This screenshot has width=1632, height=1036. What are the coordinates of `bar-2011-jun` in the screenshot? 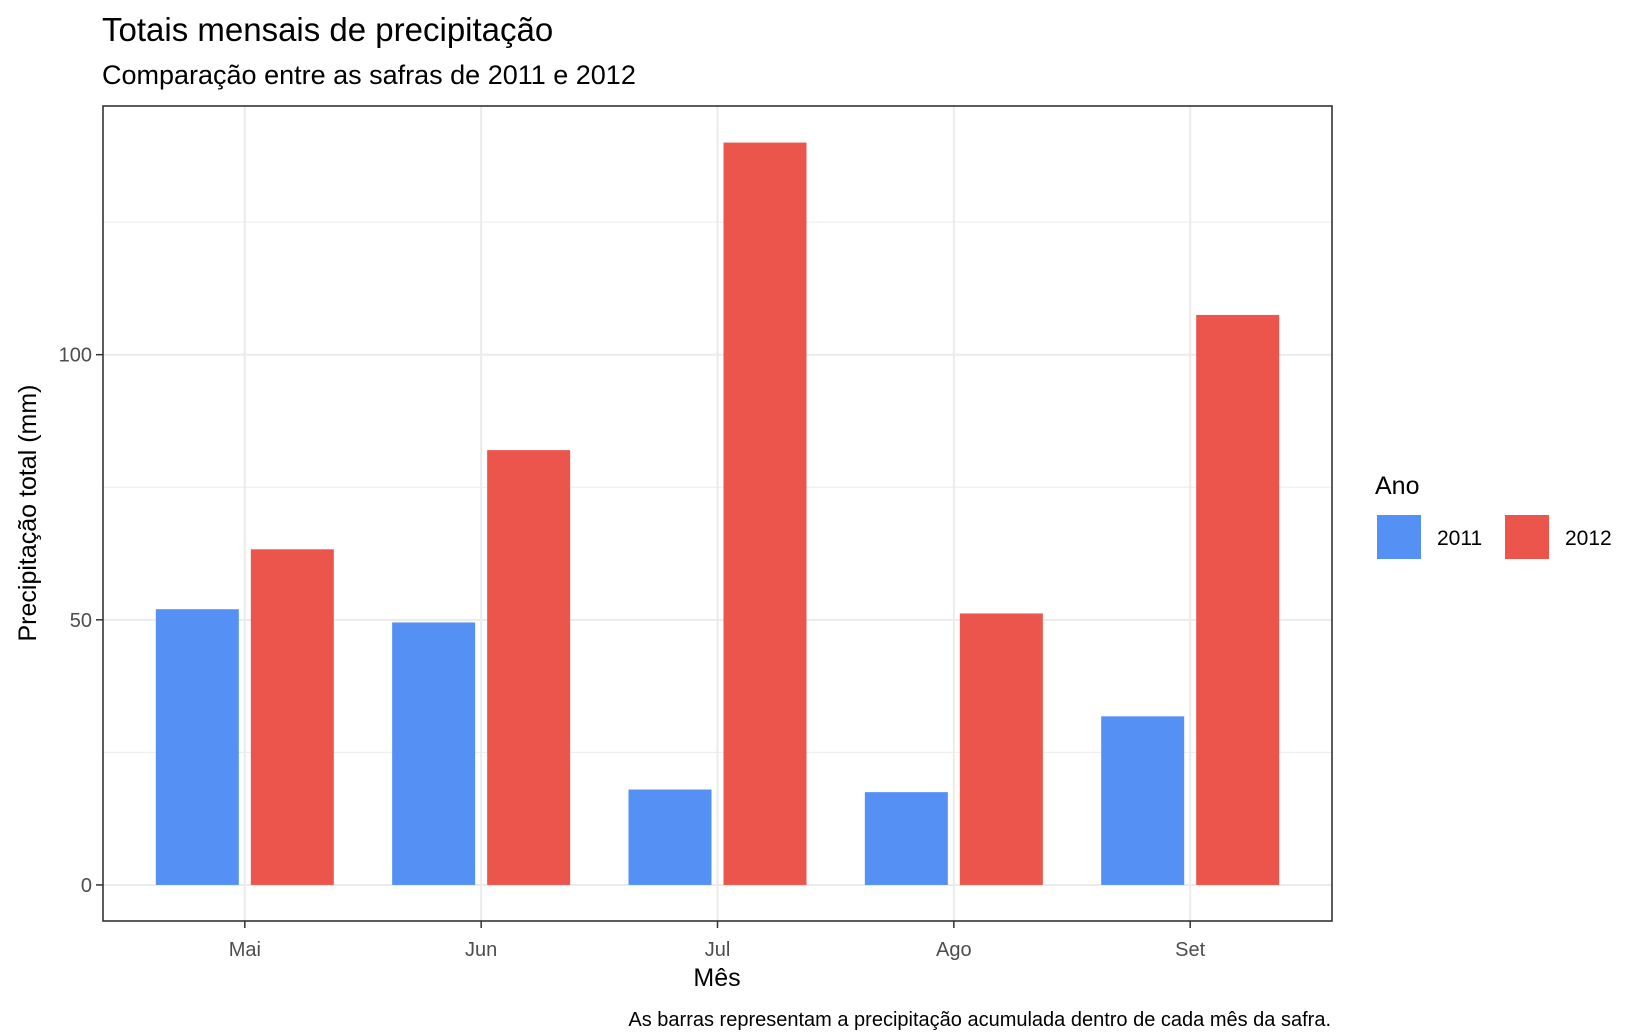 It's located at (434, 753).